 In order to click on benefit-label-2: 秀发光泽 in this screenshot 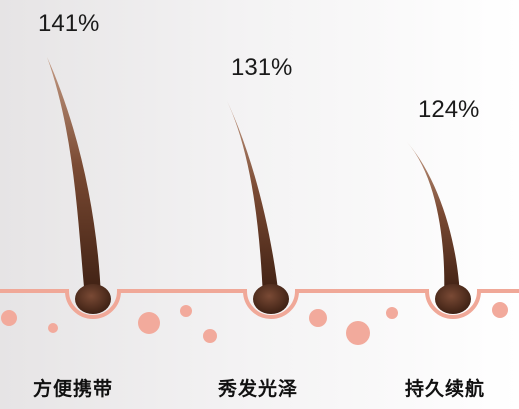, I will do `click(258, 389)`.